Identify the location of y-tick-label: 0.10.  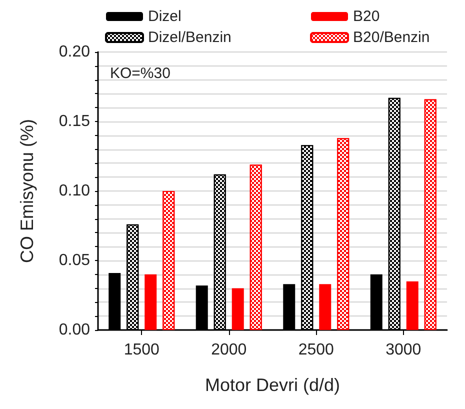
(74, 191).